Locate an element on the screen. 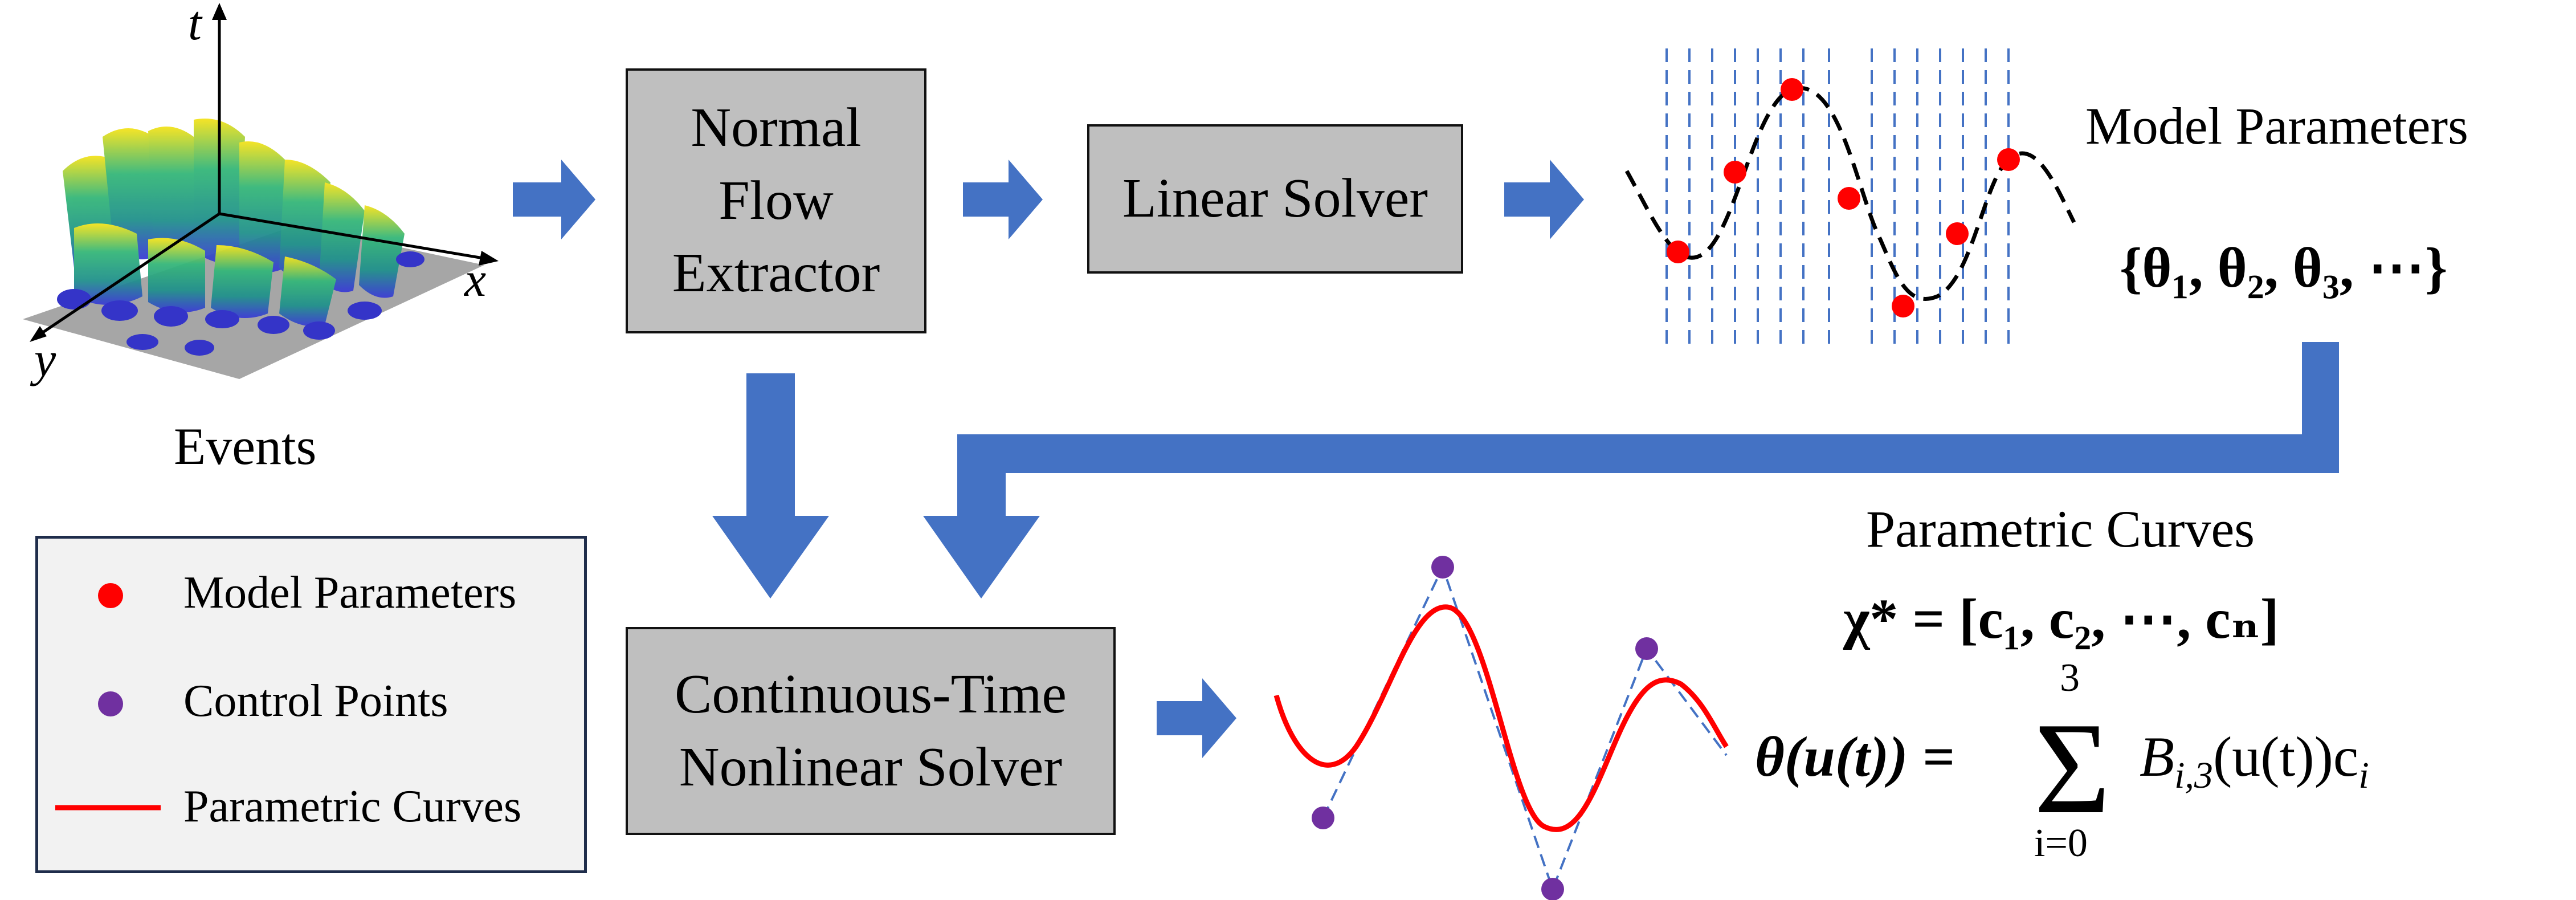  theta-equation-lhs: θ(u(t)) = is located at coordinates (1855, 757).